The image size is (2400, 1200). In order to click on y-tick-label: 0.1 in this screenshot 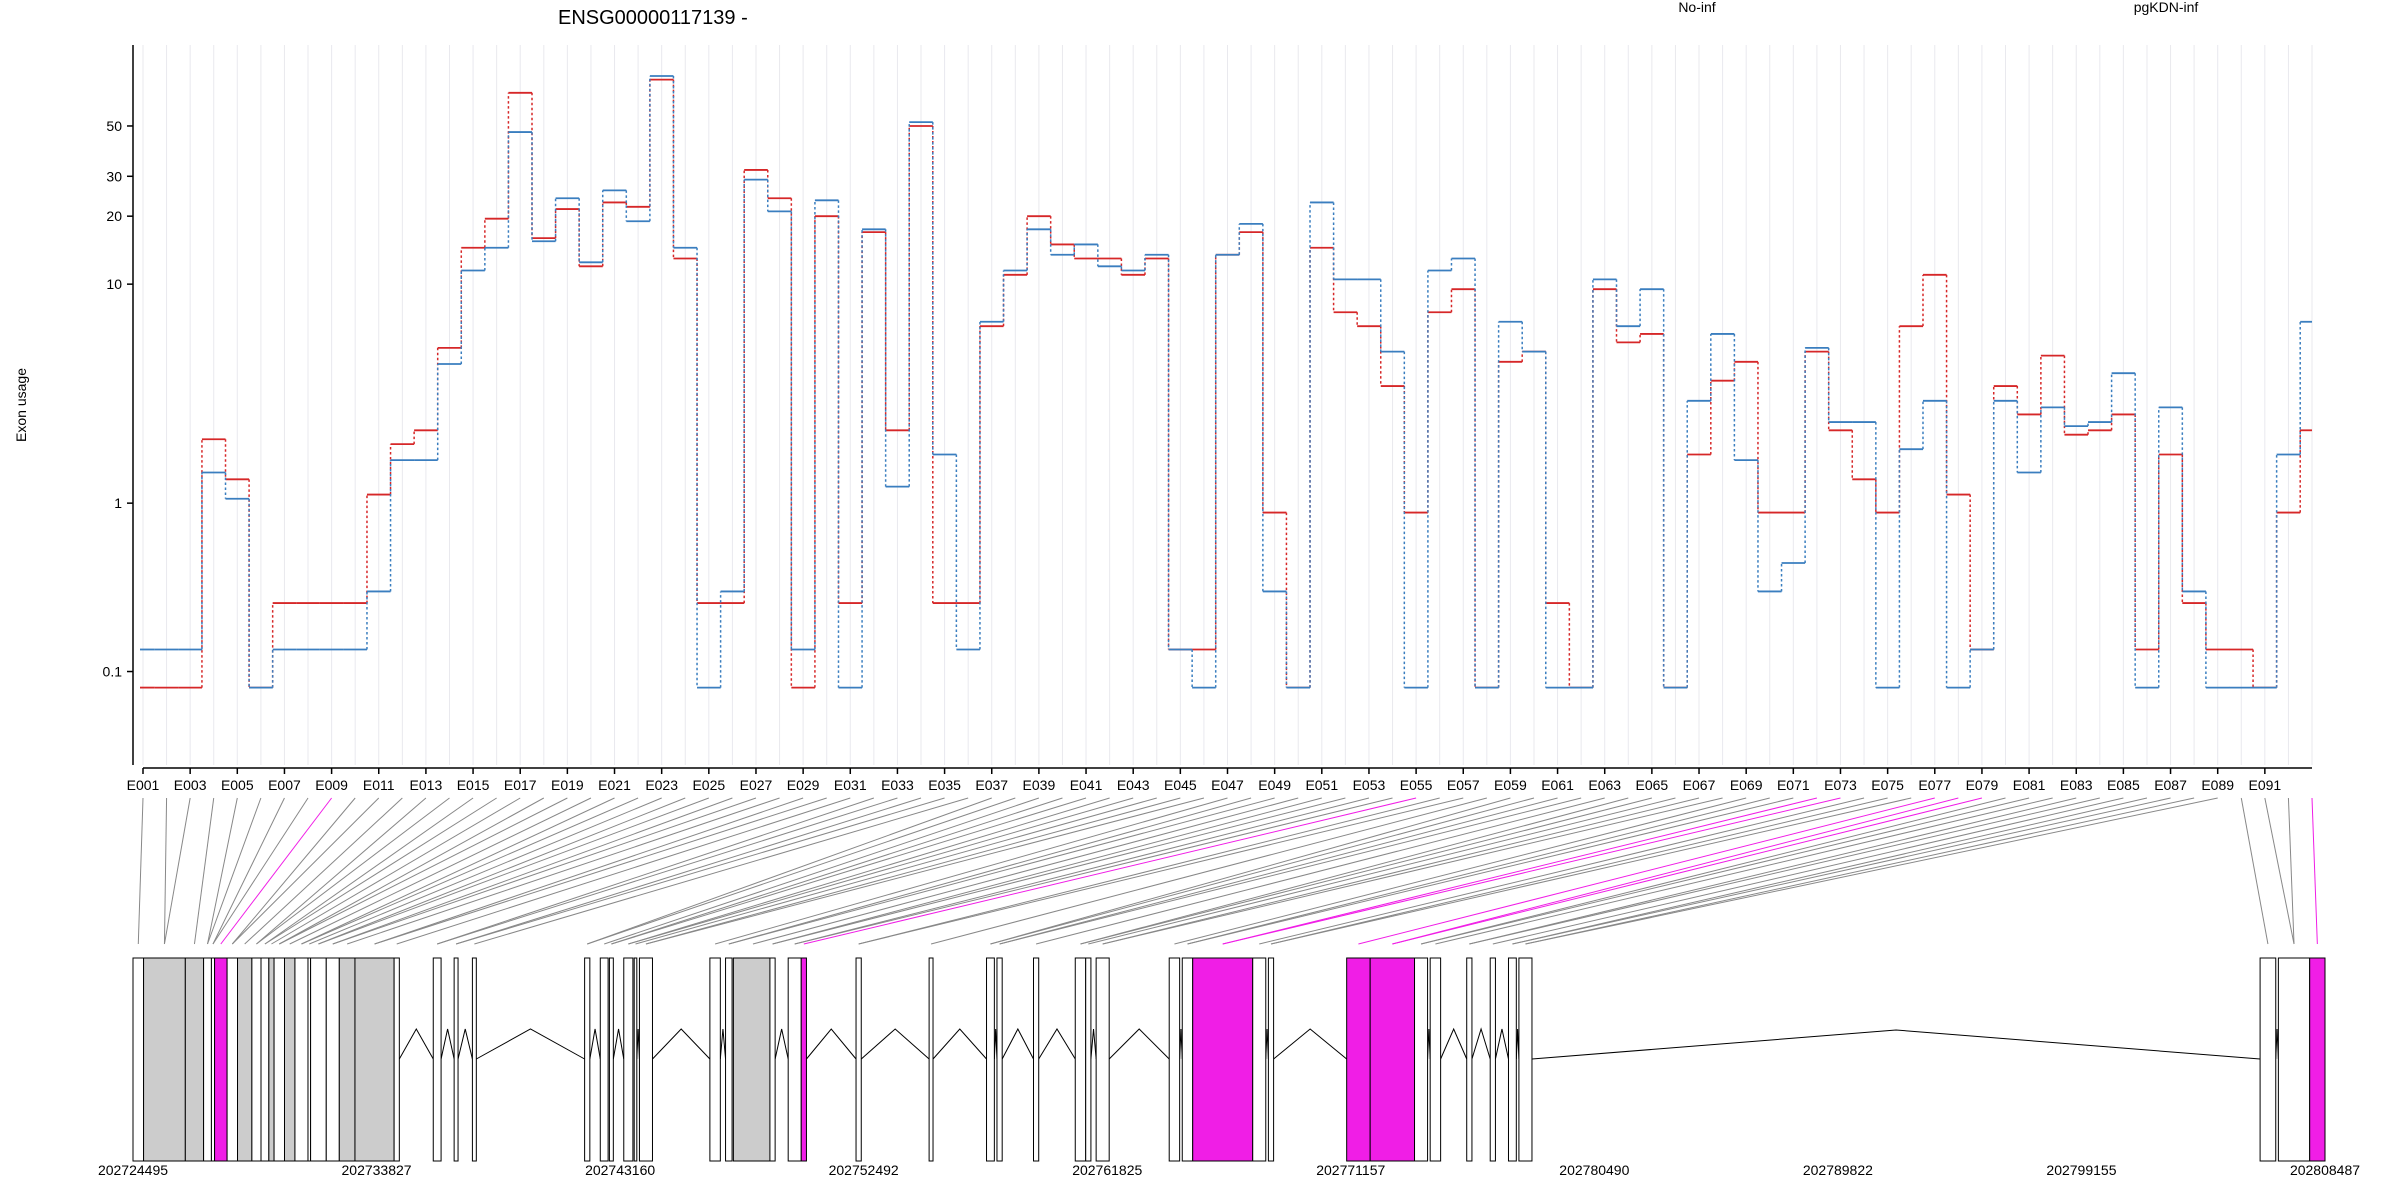, I will do `click(113, 672)`.